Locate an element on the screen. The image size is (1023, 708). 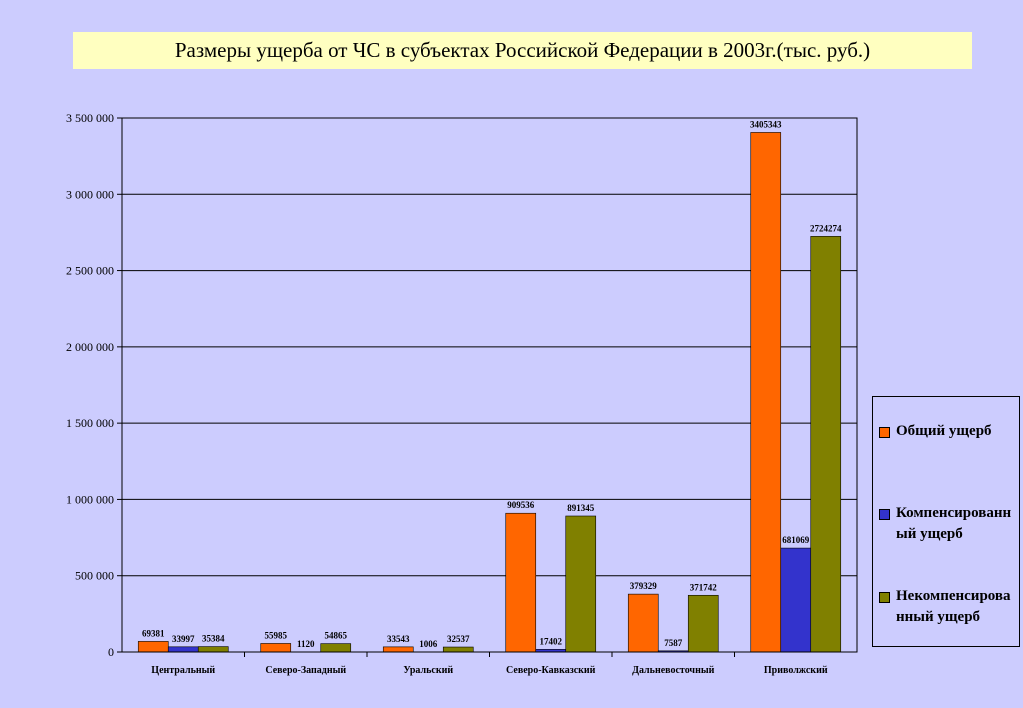
y-tick-label: 1 000 000 is located at coordinates (90, 499).